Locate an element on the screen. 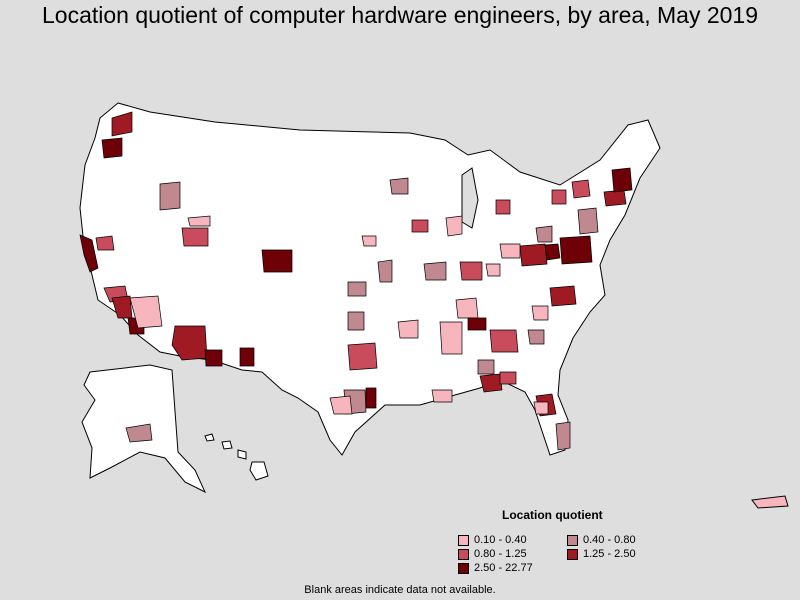  hawaii-shape is located at coordinates (236, 457).